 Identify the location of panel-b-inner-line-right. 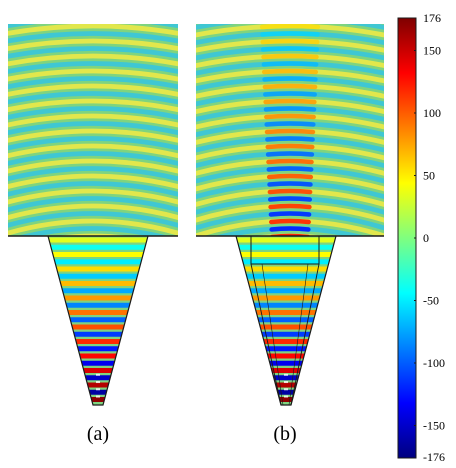
(305, 334).